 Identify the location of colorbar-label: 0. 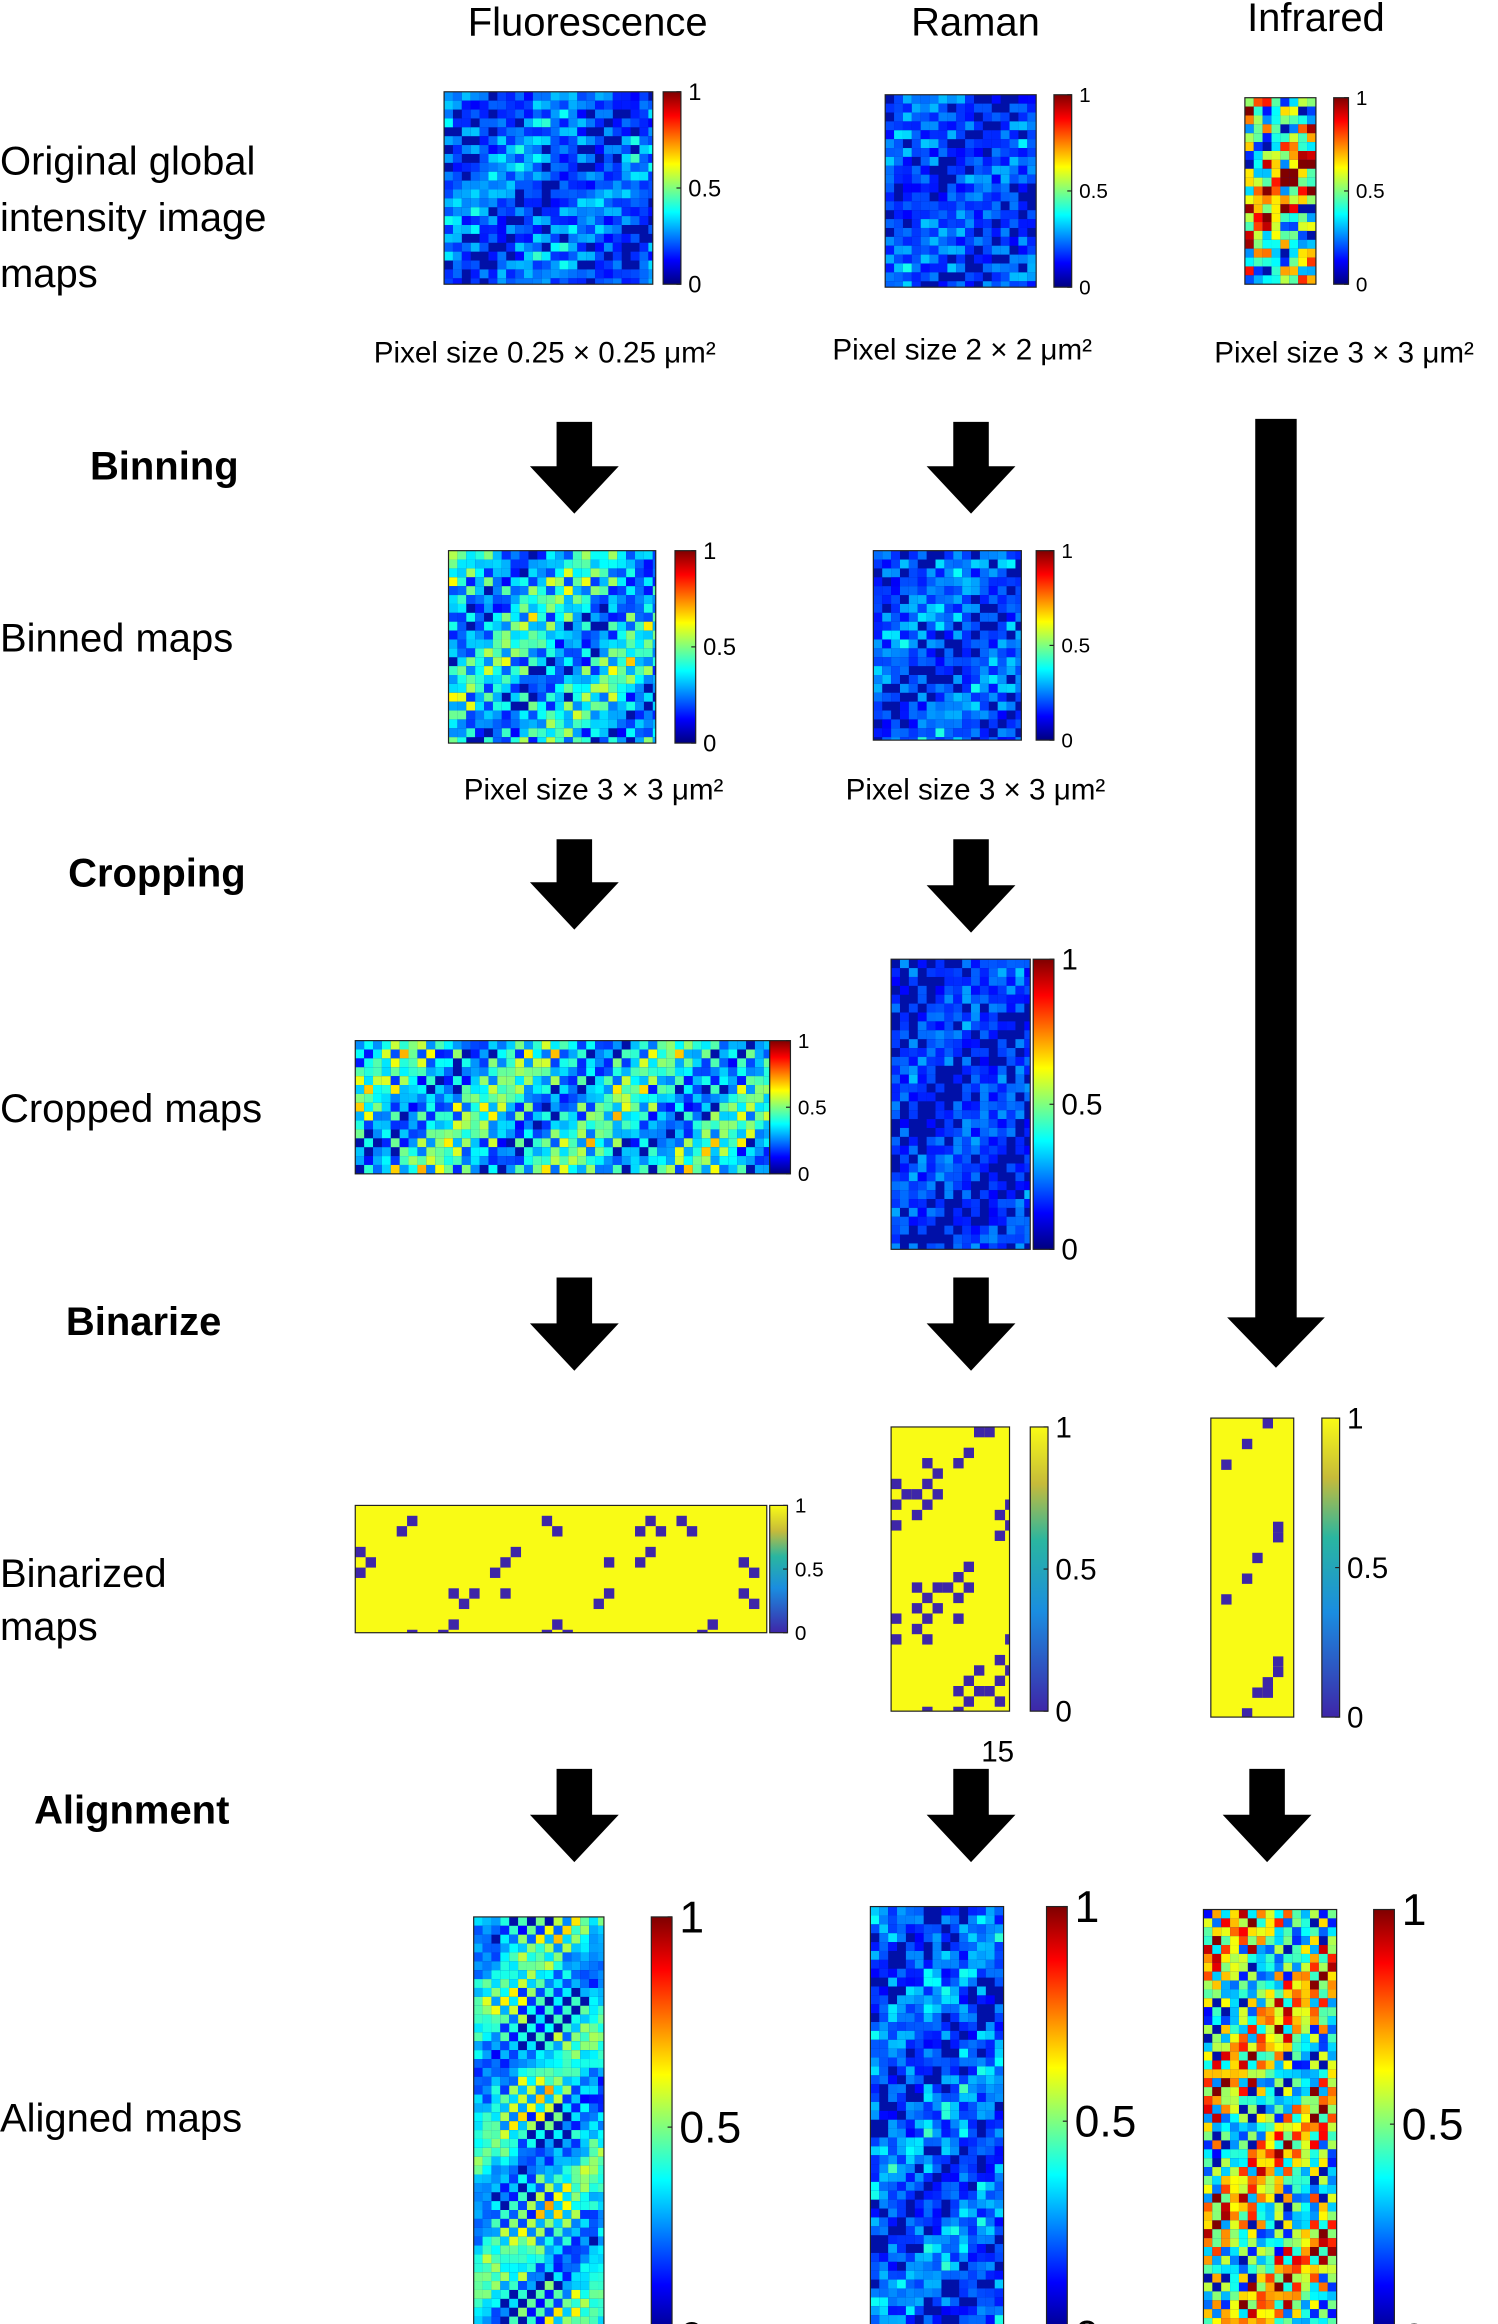
(1087, 2318).